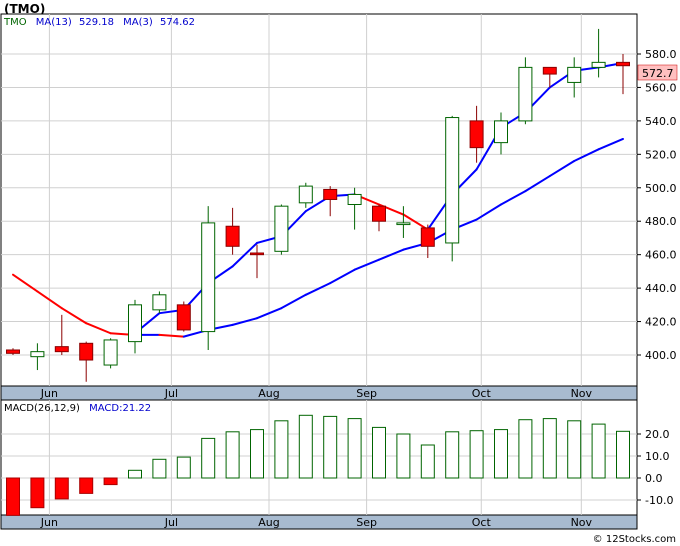  I want to click on last-price-tag-bg, so click(657, 72).